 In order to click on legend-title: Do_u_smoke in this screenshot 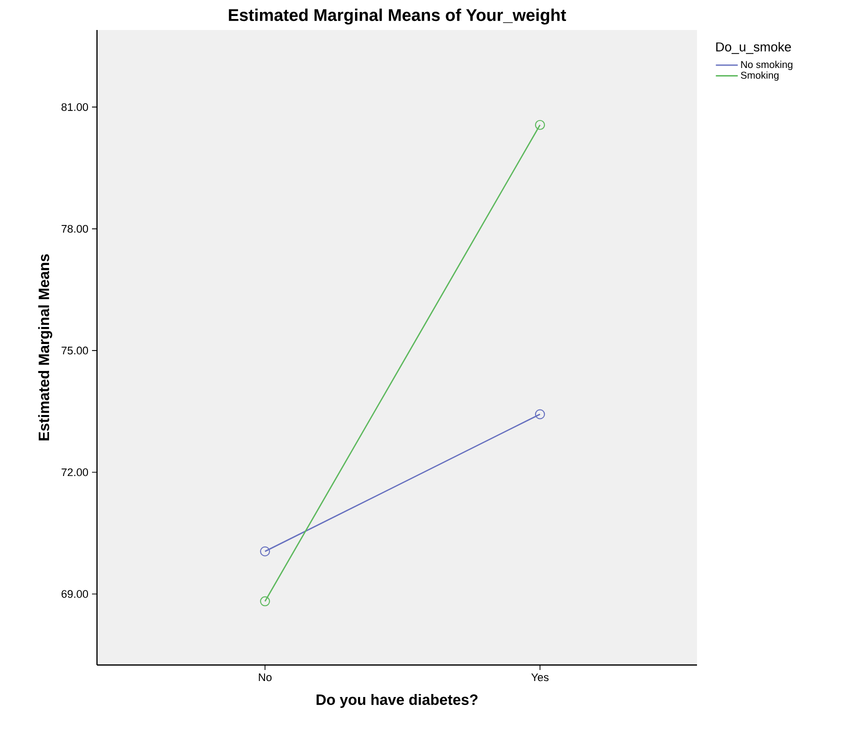, I will do `click(753, 48)`.